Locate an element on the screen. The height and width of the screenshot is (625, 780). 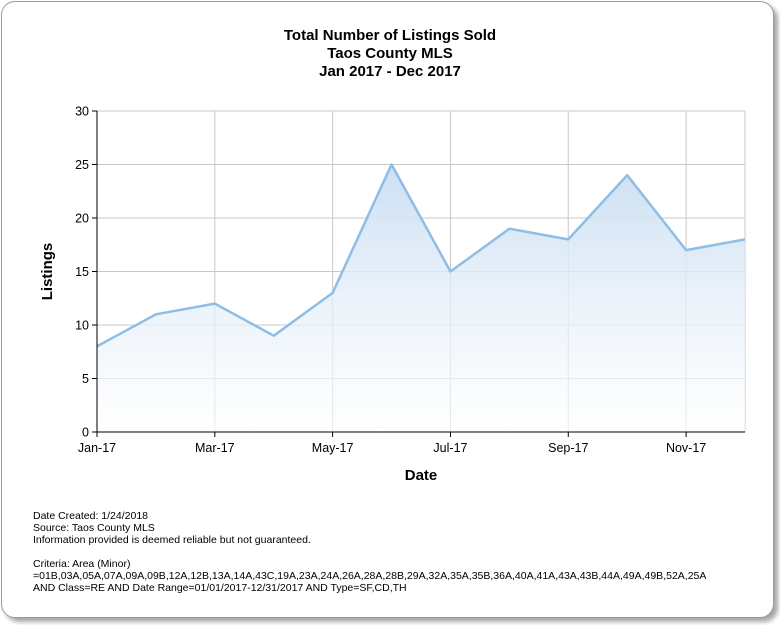
y-tick-label: 30 is located at coordinates (82, 112).